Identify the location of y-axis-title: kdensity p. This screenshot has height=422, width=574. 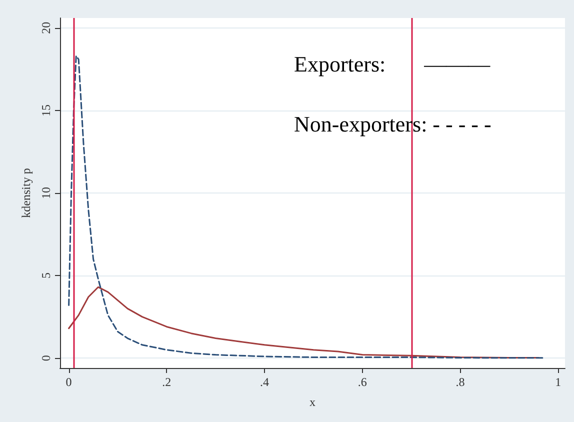
(26, 193).